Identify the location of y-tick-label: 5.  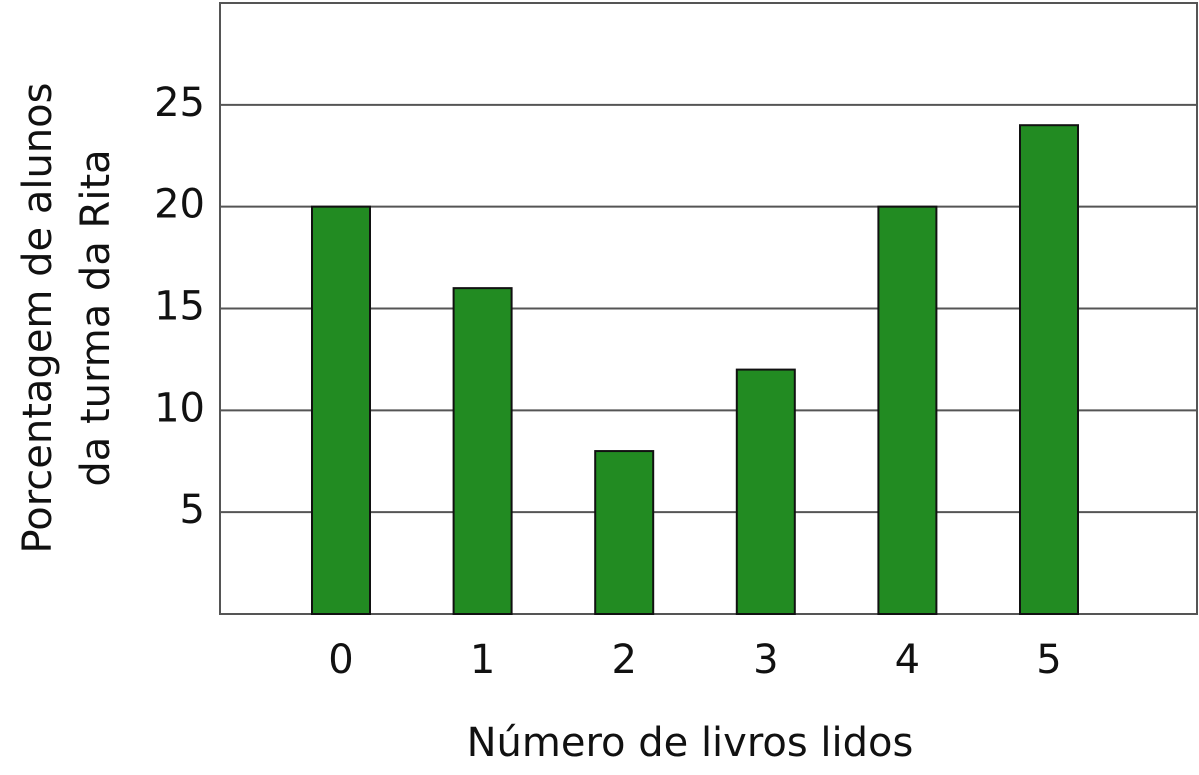
(192, 510).